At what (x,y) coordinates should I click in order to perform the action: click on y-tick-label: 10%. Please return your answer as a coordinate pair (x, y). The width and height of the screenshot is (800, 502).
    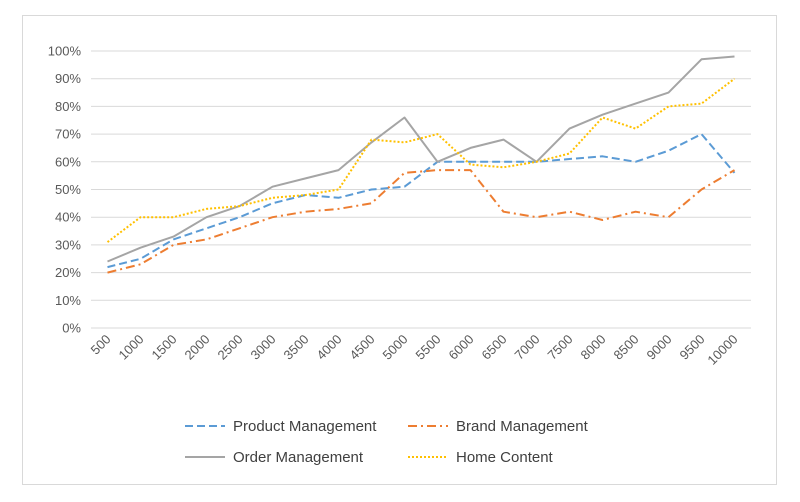
    Looking at the image, I should click on (68, 300).